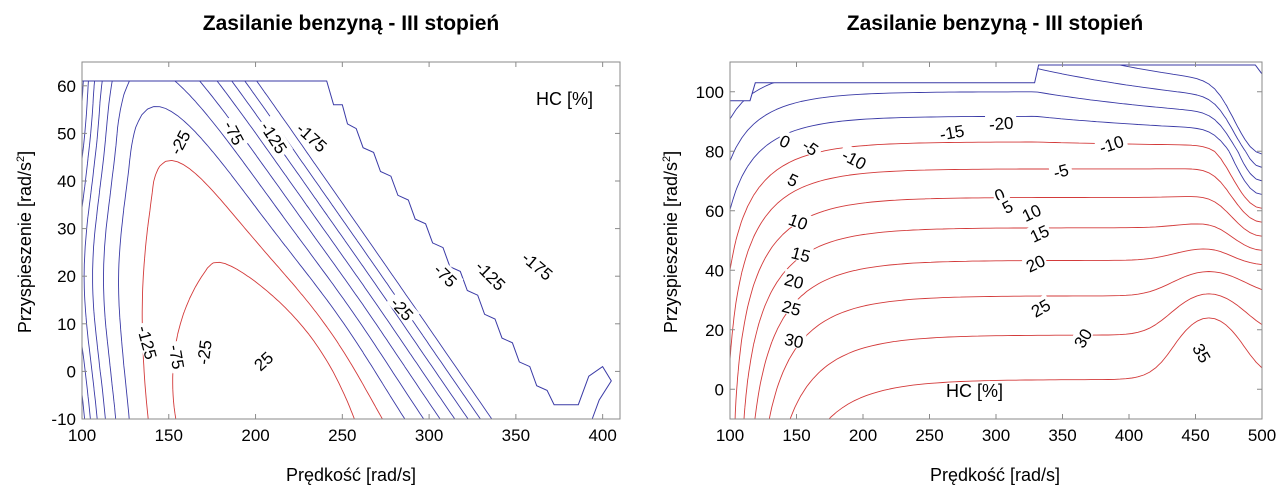 The image size is (1279, 486). What do you see at coordinates (996, 83) in the screenshot?
I see `right-domain-boundary` at bounding box center [996, 83].